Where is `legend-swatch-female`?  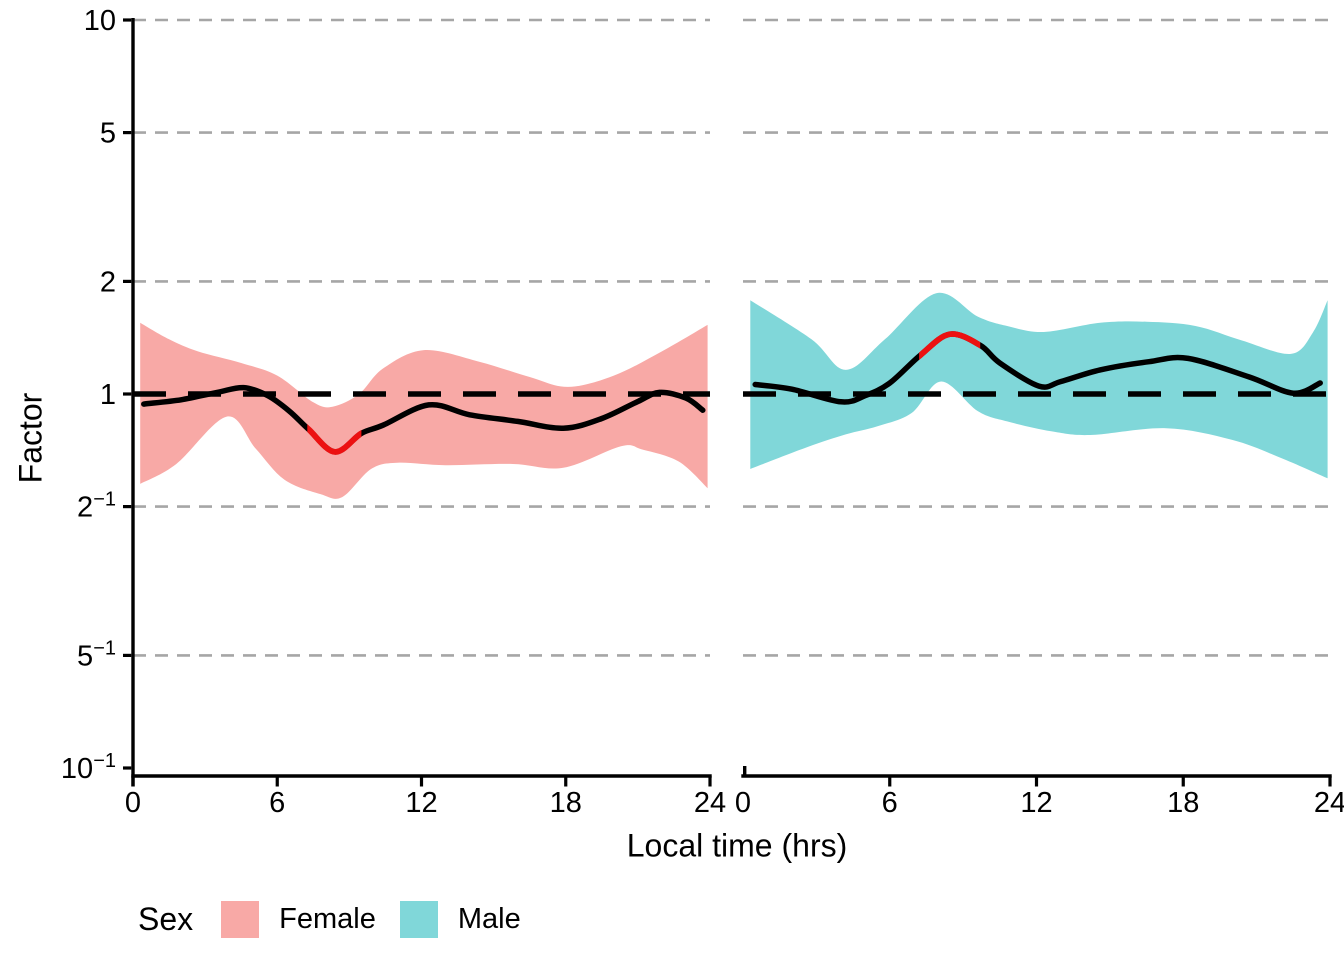 legend-swatch-female is located at coordinates (240, 919).